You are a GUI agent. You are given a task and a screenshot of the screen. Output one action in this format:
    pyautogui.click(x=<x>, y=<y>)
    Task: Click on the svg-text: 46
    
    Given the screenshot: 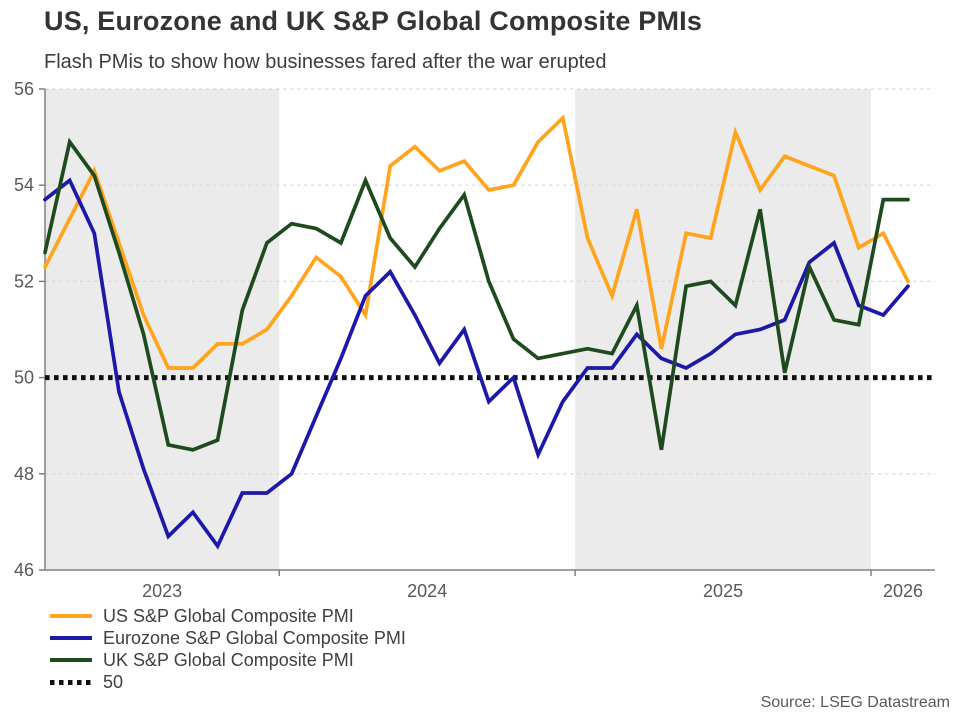 What is the action you would take?
    pyautogui.click(x=24, y=570)
    